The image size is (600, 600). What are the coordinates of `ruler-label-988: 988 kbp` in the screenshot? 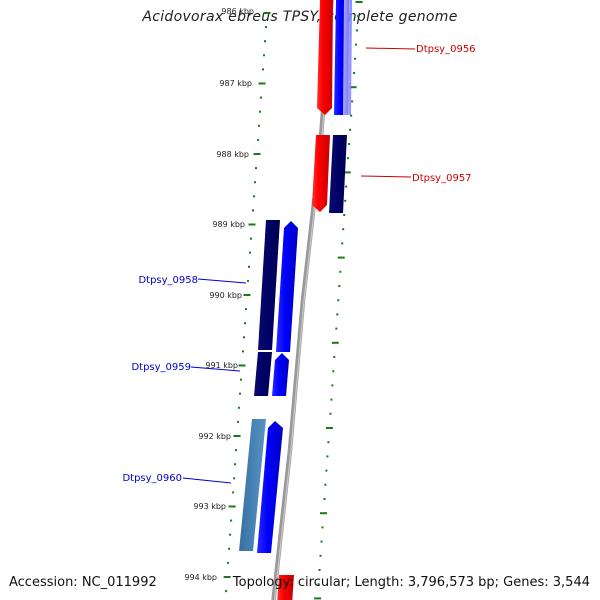 It's located at (232, 154).